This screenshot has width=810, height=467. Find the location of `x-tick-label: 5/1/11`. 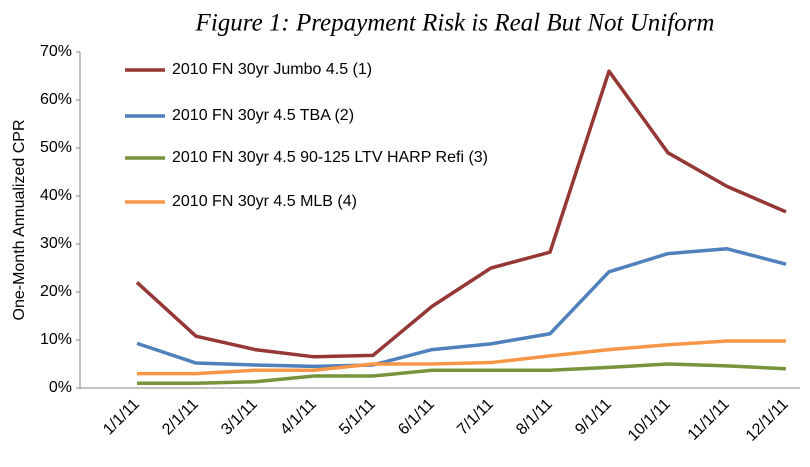

x-tick-label: 5/1/11 is located at coordinates (357, 417).